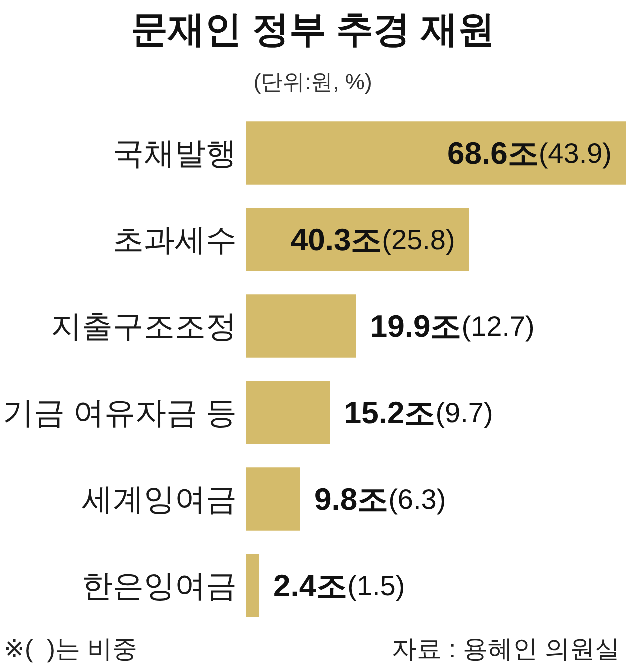 This screenshot has height=668, width=626. Describe the element at coordinates (530, 153) in the screenshot. I see `data-label: 68.6조(43.9)` at that location.